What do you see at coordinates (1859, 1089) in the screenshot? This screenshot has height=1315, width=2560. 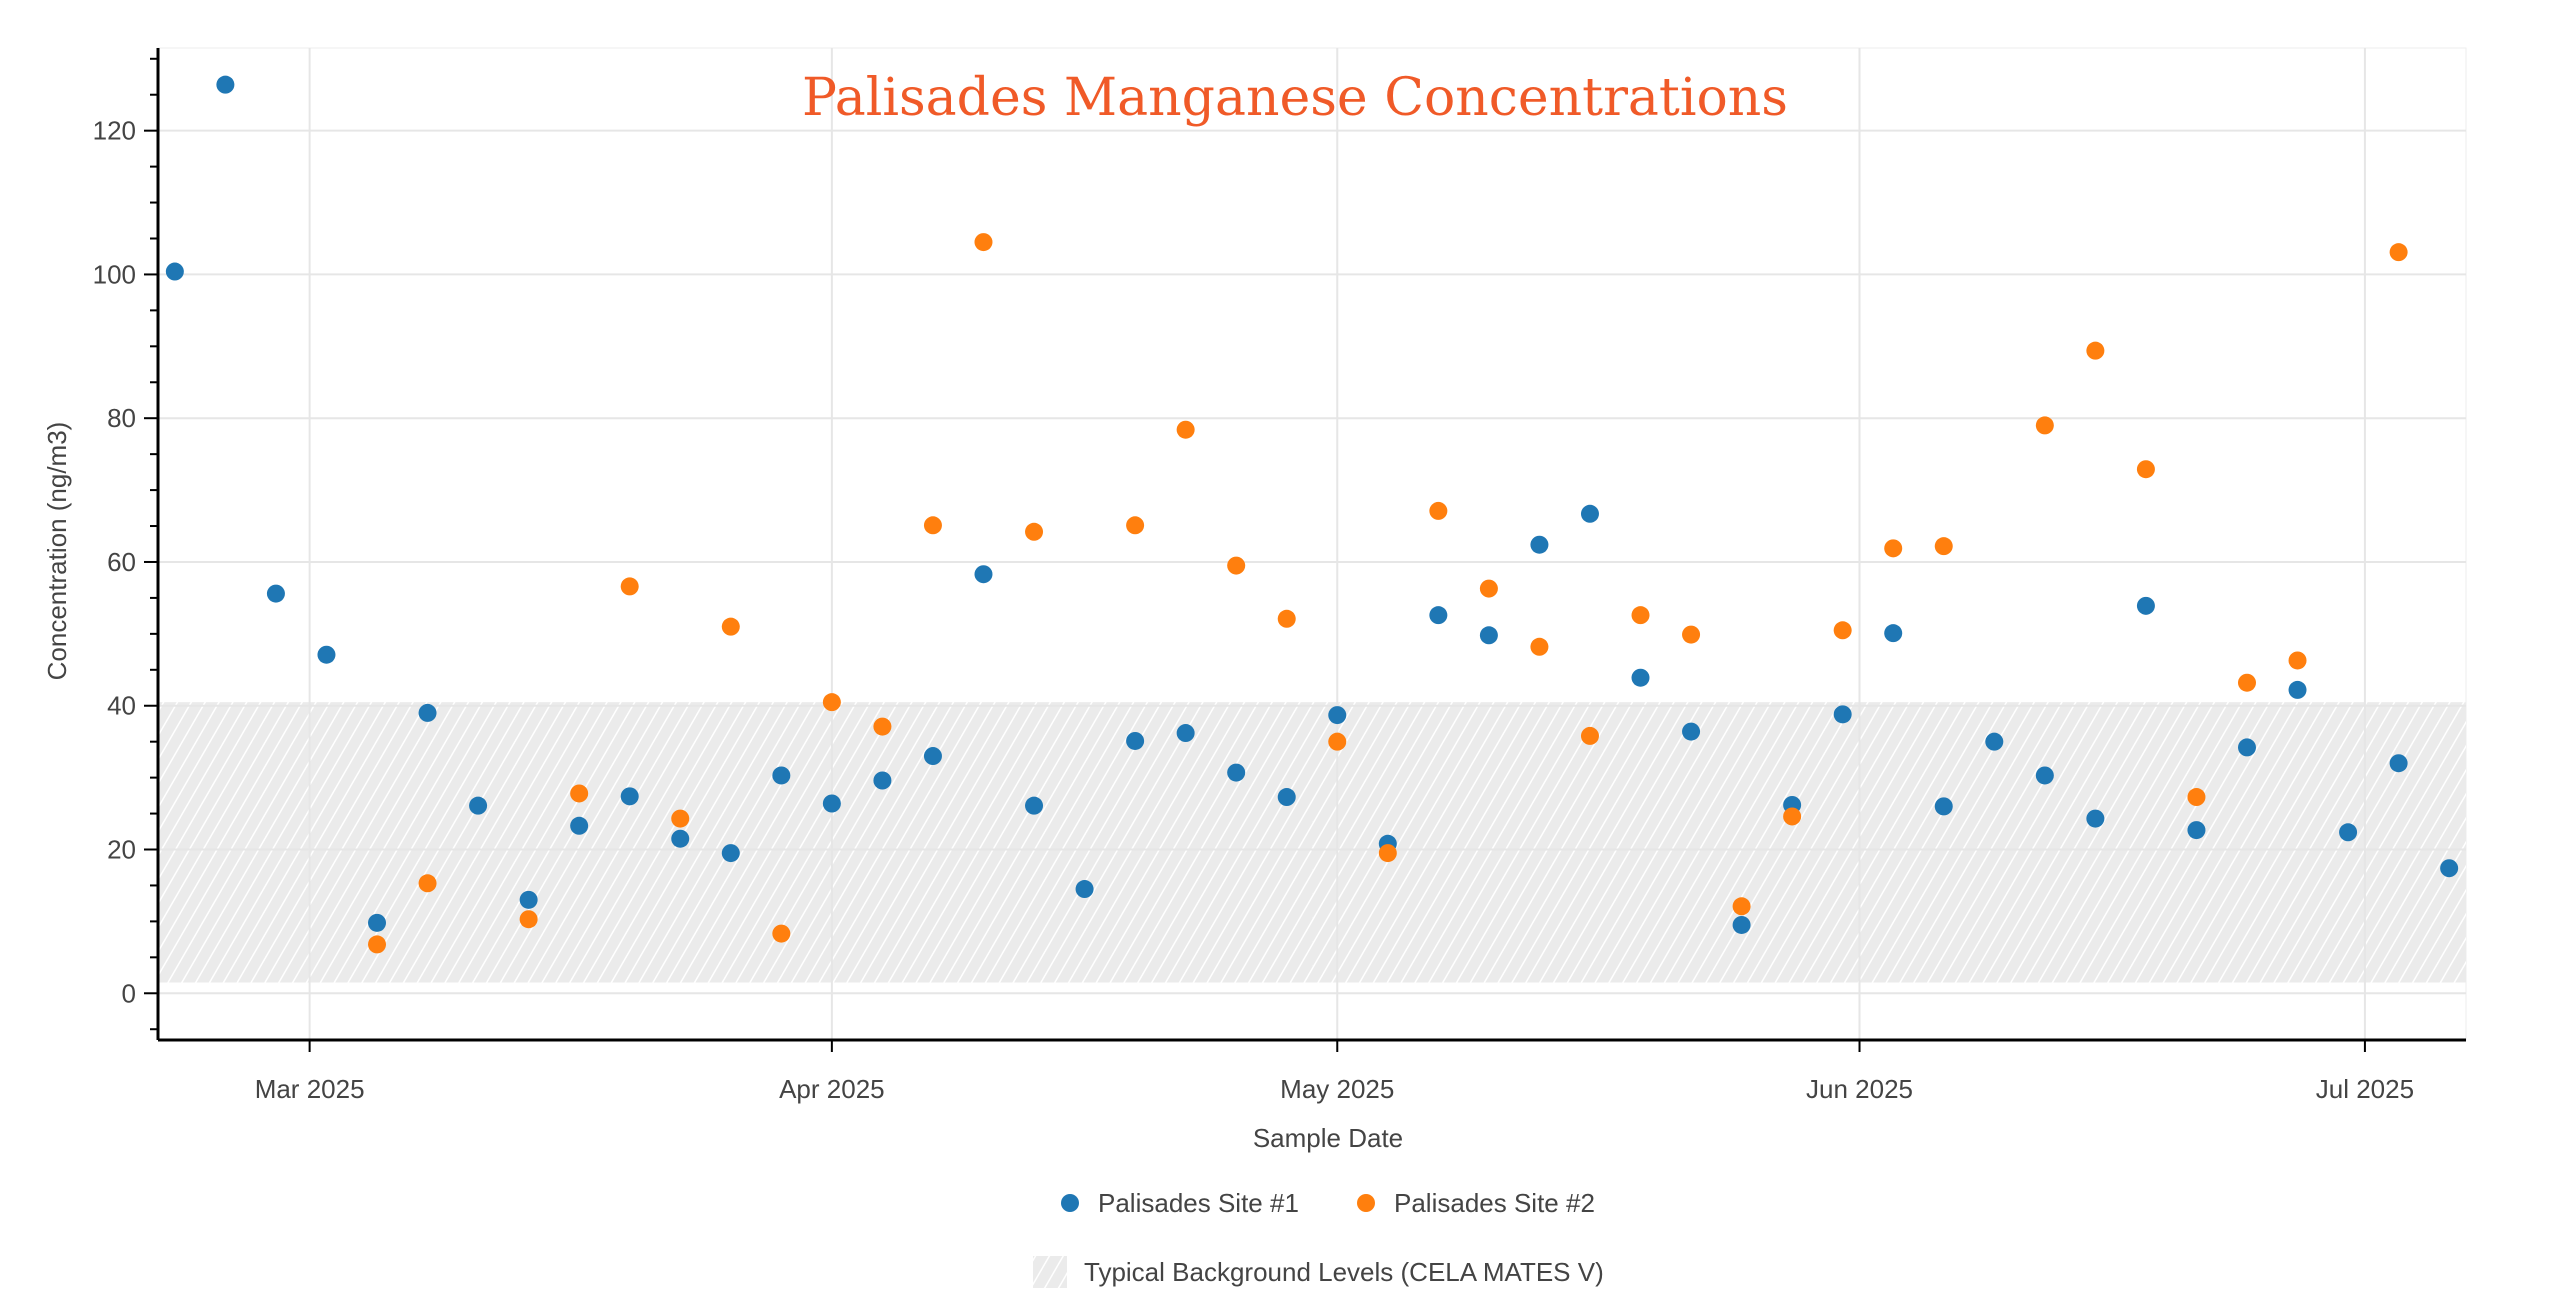 I see `x-tick-label: Jun 2025` at bounding box center [1859, 1089].